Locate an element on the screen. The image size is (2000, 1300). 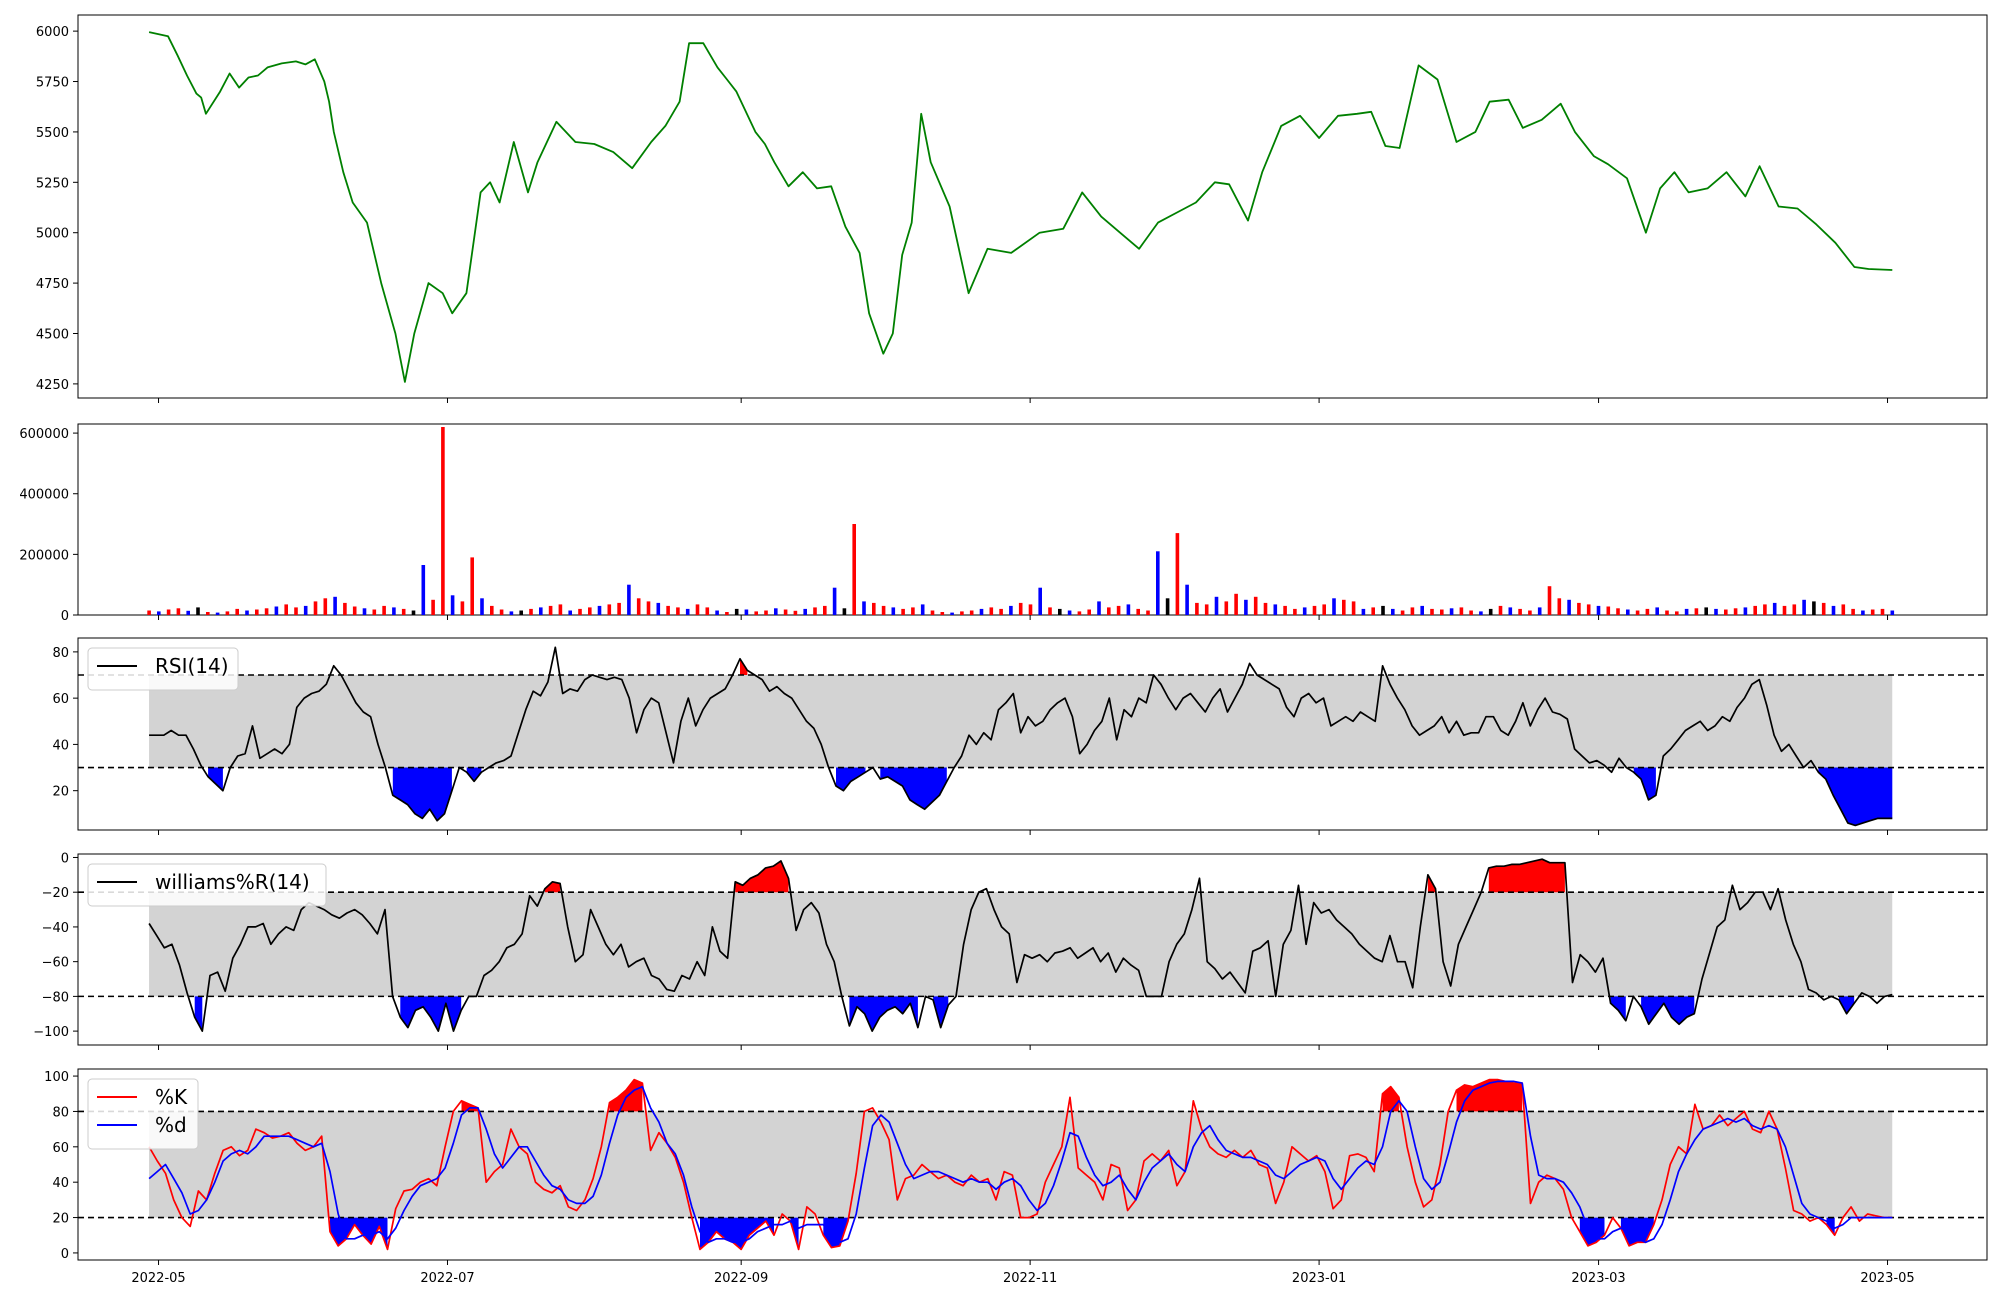
rsi-y-tick-label: 40 is located at coordinates (60, 745).